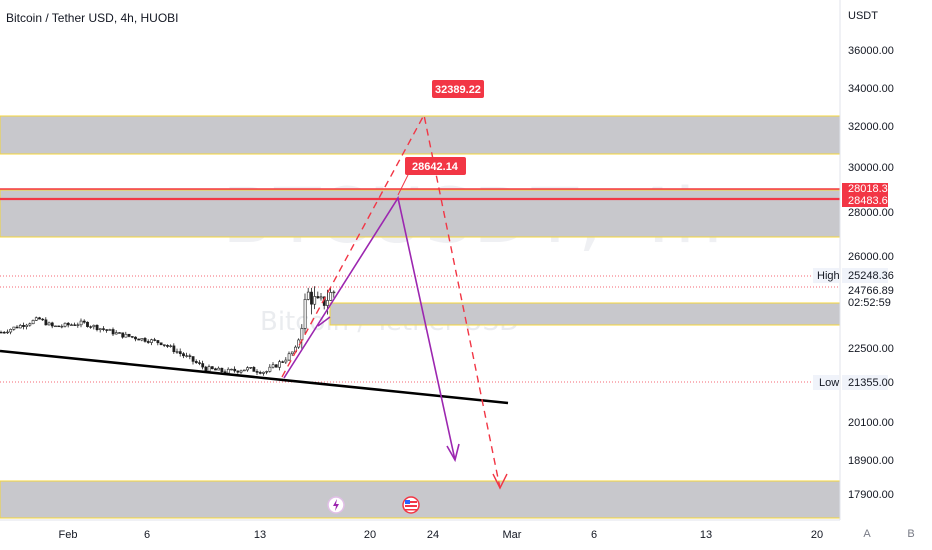 The image size is (932, 550). Describe the element at coordinates (254, 377) in the screenshot. I see `trend-line` at that location.